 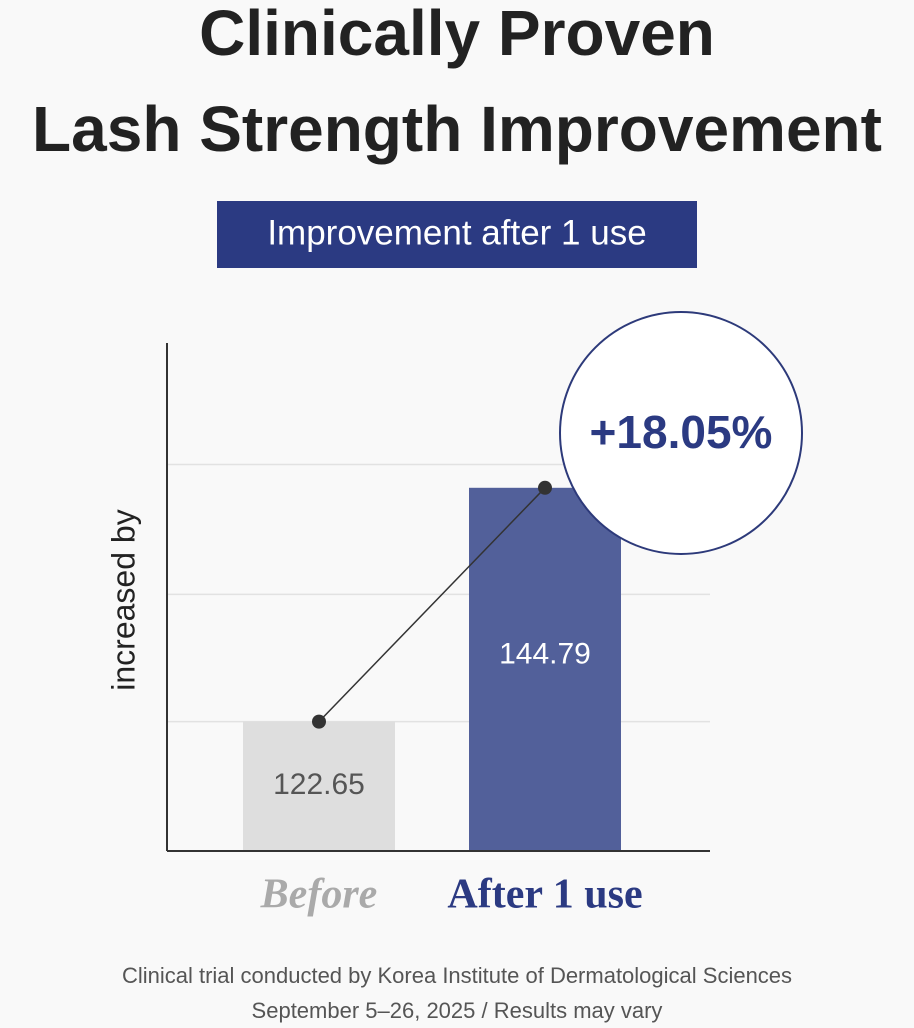 What do you see at coordinates (544, 895) in the screenshot?
I see `x-tick-label: After 1 use` at bounding box center [544, 895].